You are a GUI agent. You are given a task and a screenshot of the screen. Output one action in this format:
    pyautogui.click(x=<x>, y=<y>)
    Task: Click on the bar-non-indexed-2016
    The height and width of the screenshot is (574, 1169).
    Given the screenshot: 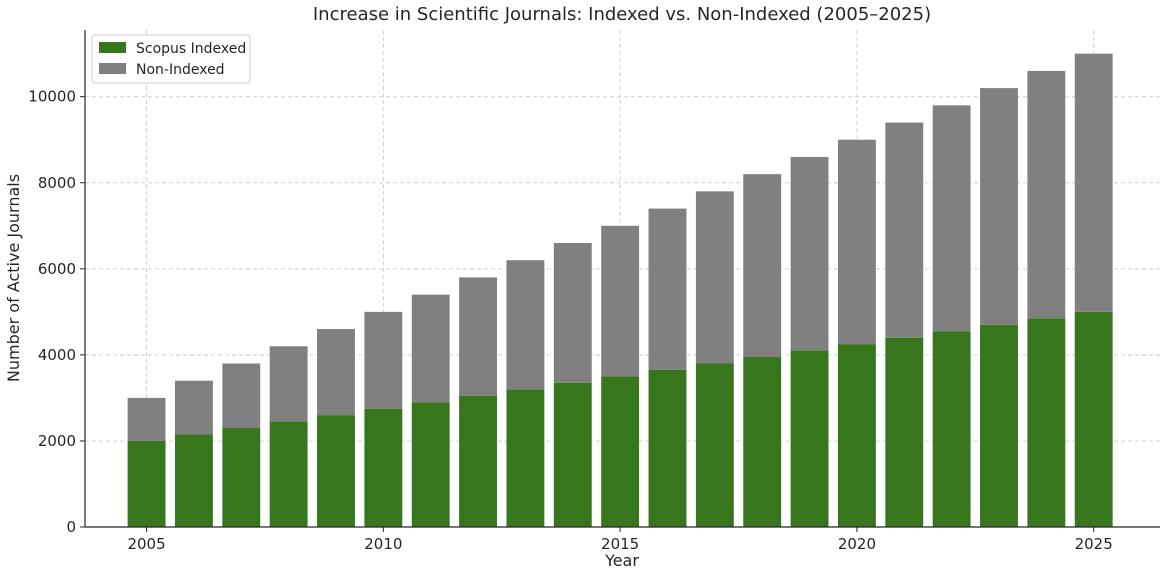 What is the action you would take?
    pyautogui.click(x=667, y=289)
    